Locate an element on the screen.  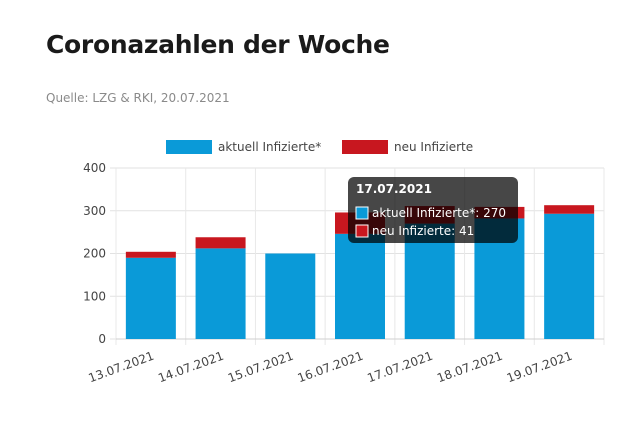
chart-title: Coronazahlen der Woche is located at coordinates (218, 44).